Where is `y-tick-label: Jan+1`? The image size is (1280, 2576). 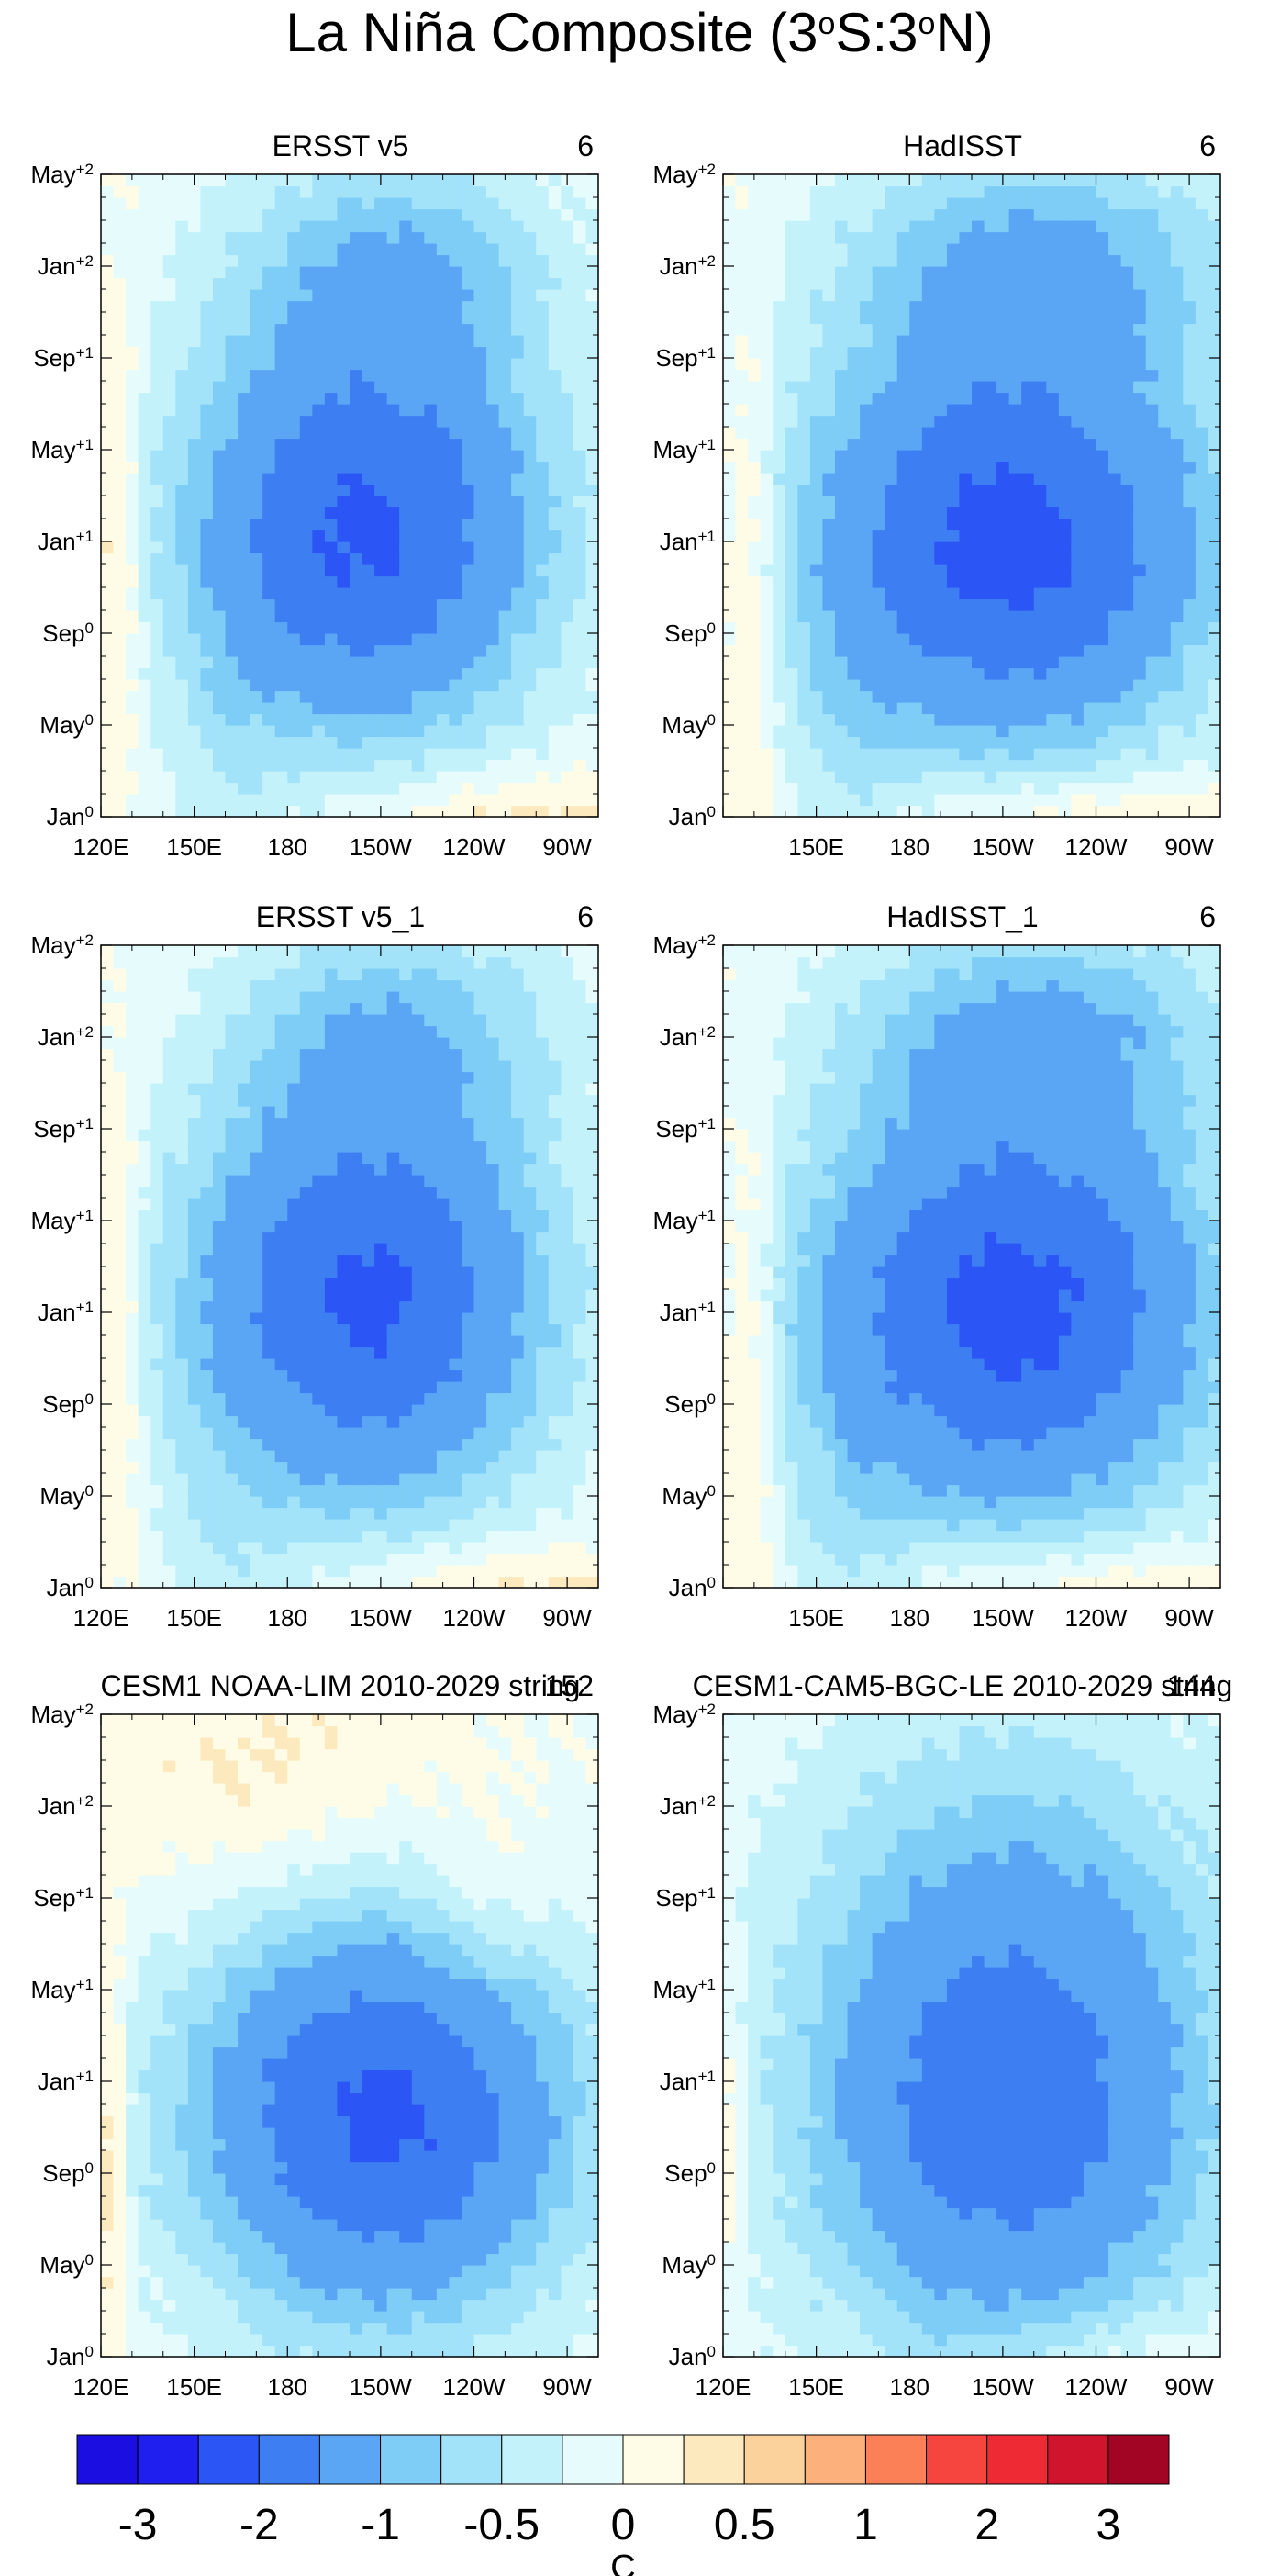
y-tick-label: Jan+1 is located at coordinates (688, 542).